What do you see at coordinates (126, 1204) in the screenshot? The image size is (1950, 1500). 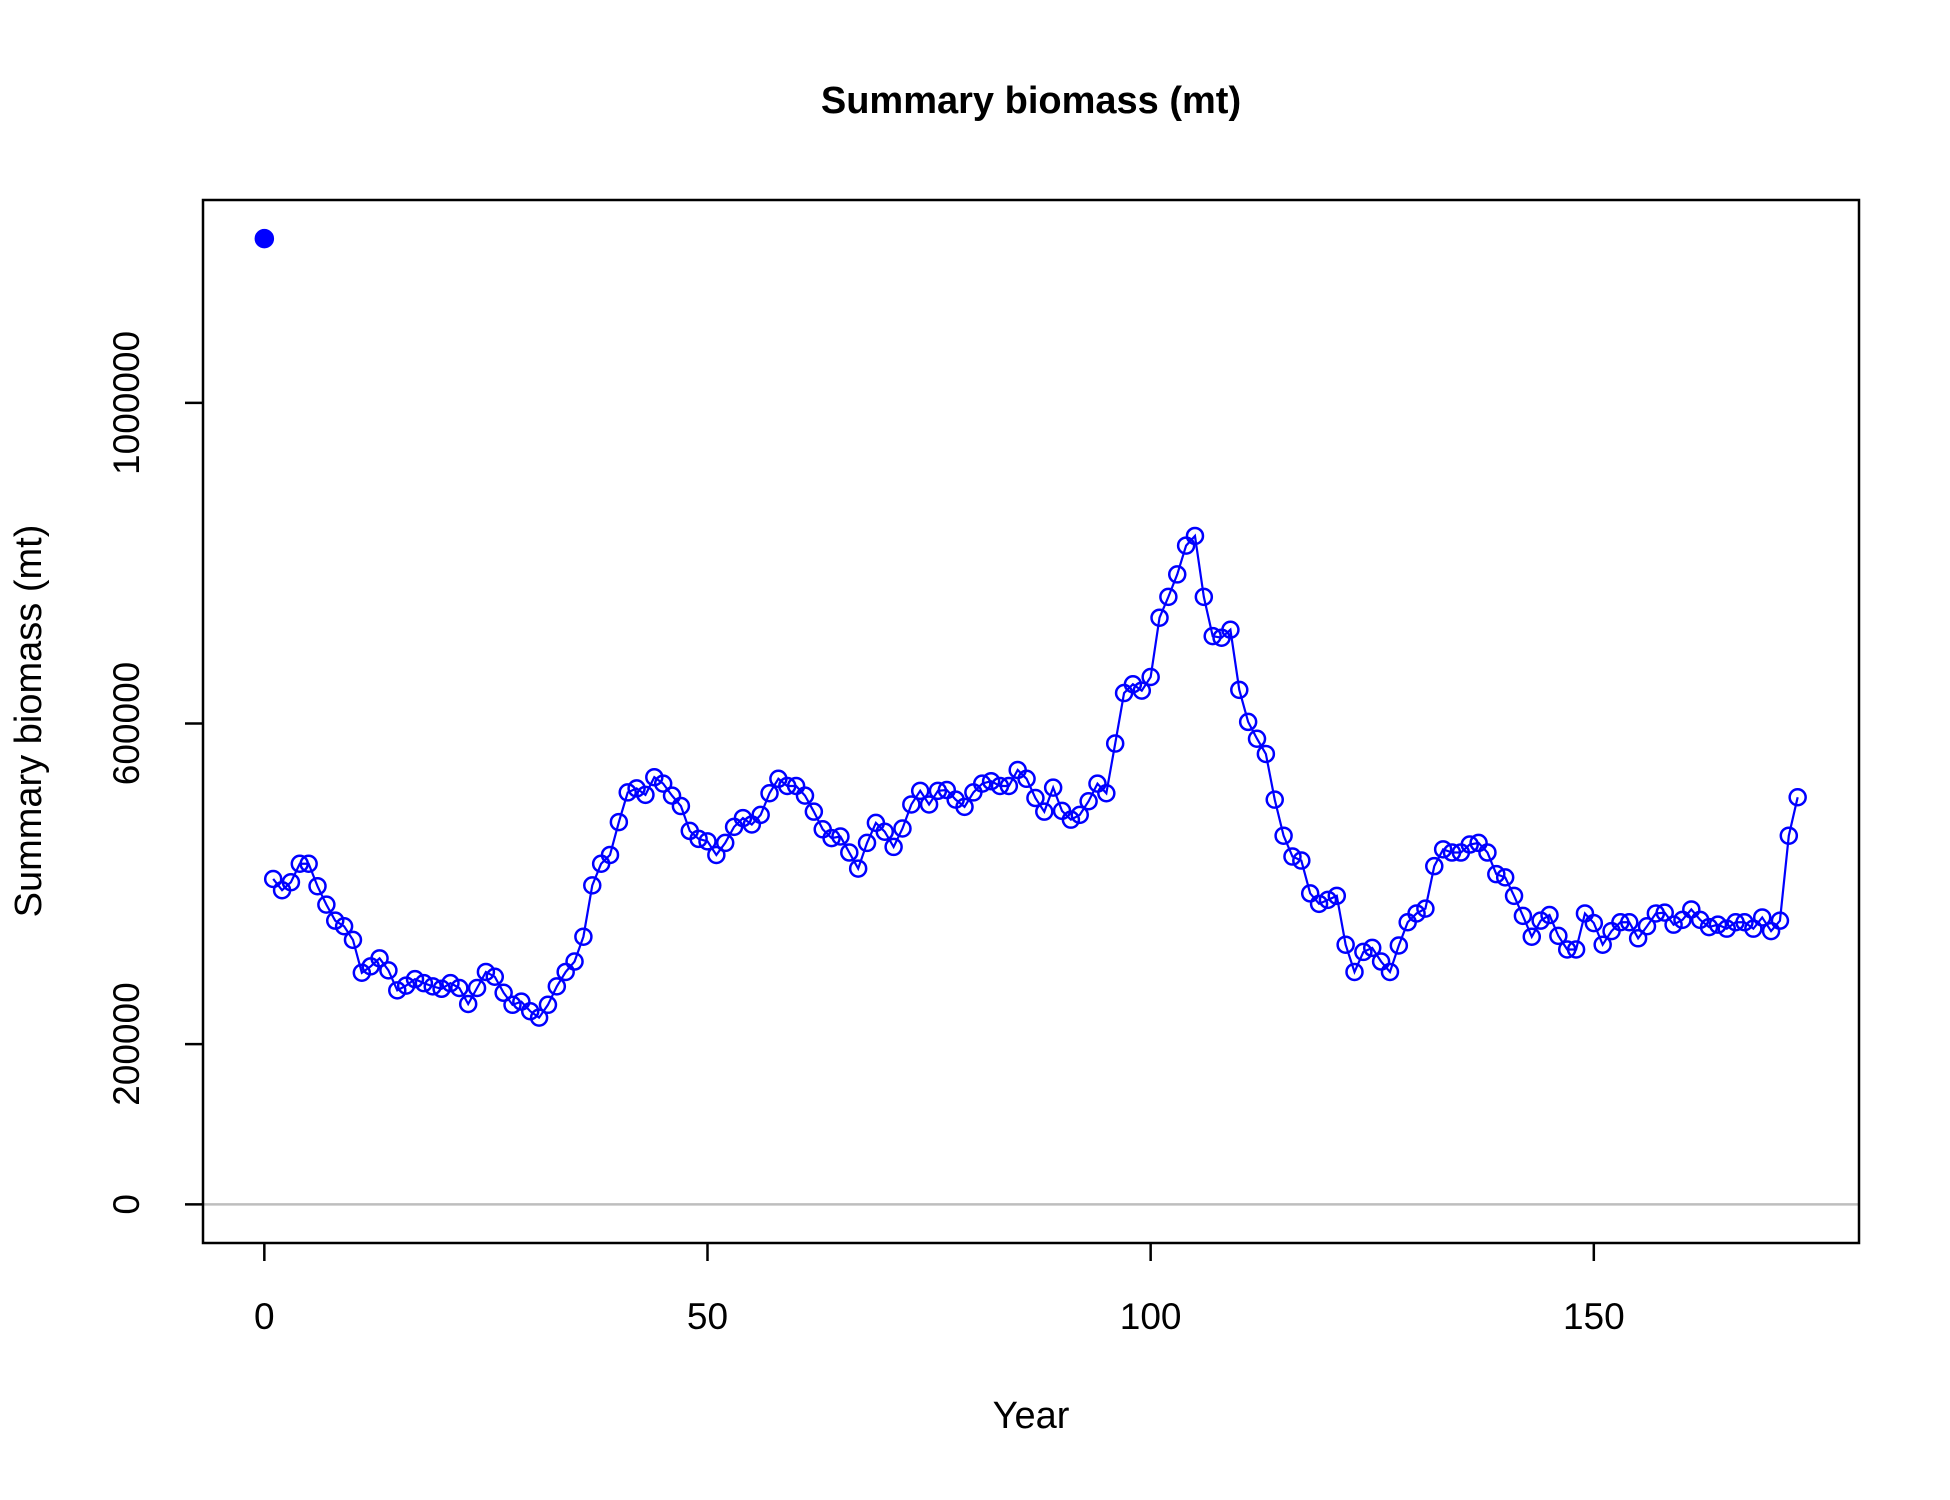 I see `y-tick-label: 0` at bounding box center [126, 1204].